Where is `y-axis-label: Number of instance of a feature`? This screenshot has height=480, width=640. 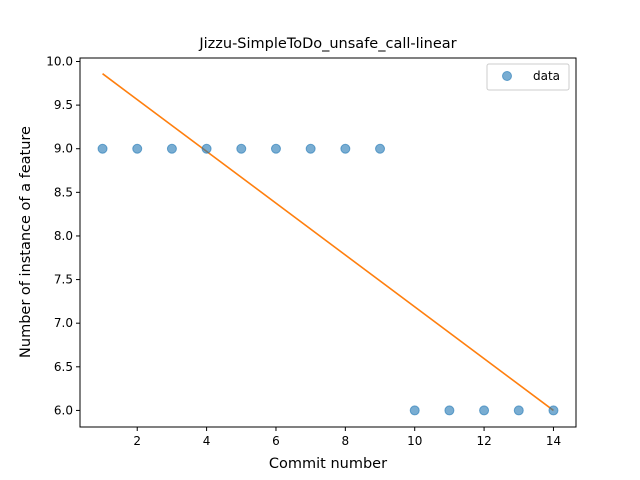
y-axis-label: Number of instance of a feature is located at coordinates (26, 242).